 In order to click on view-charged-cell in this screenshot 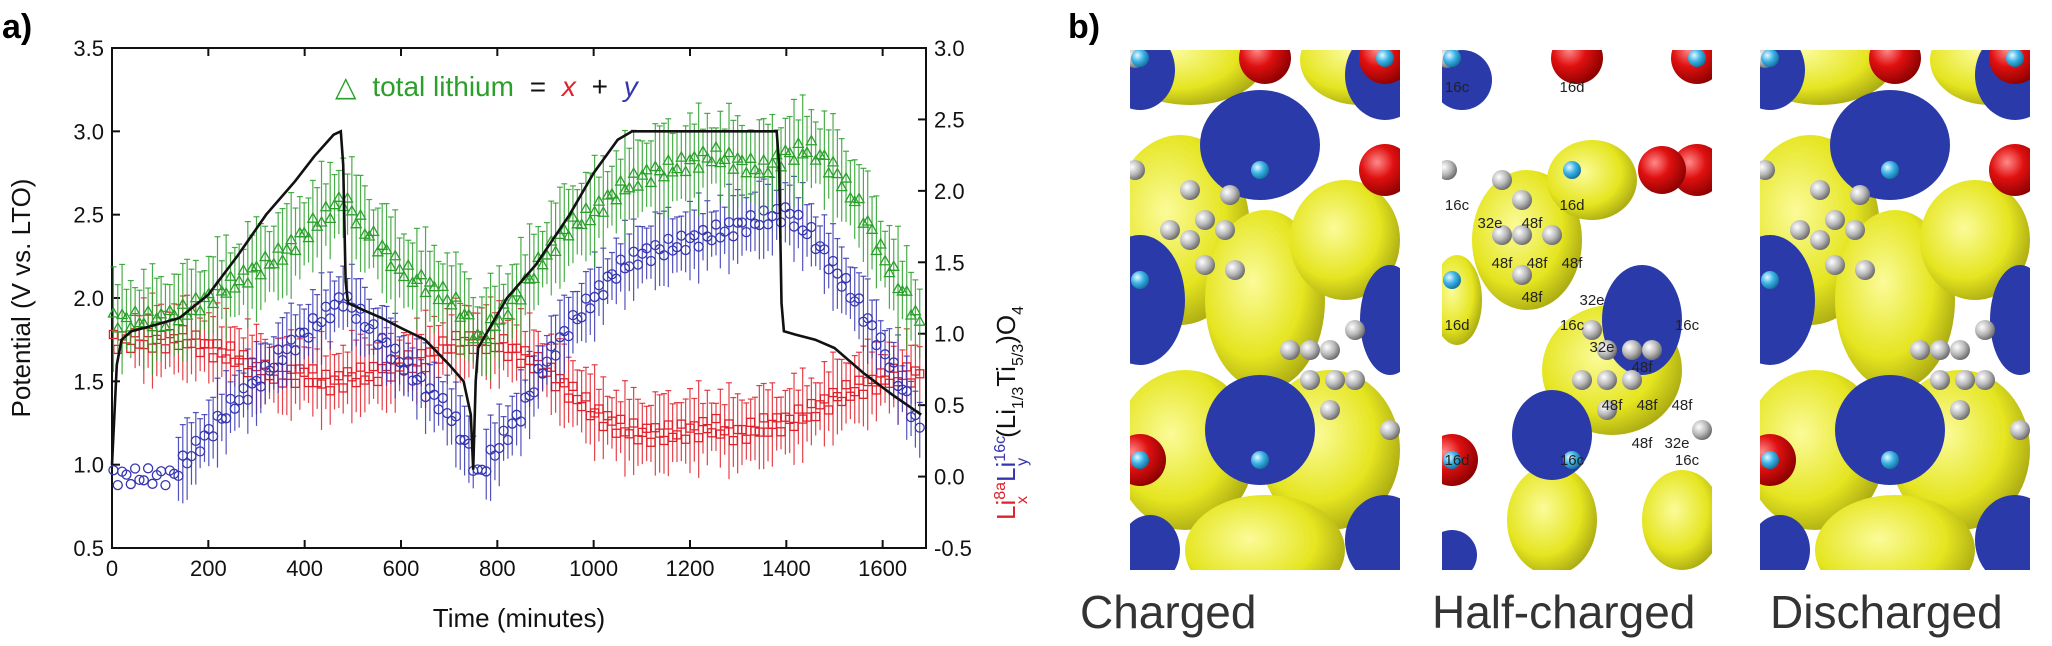, I will do `click(1265, 335)`.